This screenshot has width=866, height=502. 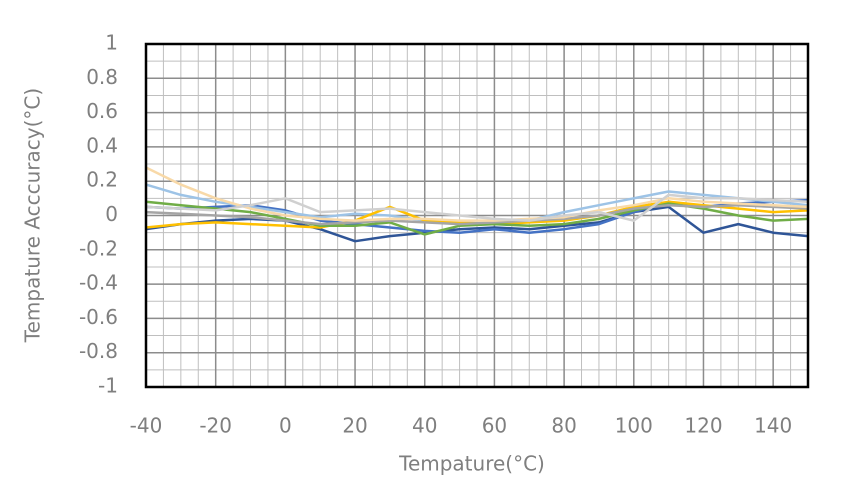 What do you see at coordinates (773, 426) in the screenshot?
I see `x-tick-label: 140` at bounding box center [773, 426].